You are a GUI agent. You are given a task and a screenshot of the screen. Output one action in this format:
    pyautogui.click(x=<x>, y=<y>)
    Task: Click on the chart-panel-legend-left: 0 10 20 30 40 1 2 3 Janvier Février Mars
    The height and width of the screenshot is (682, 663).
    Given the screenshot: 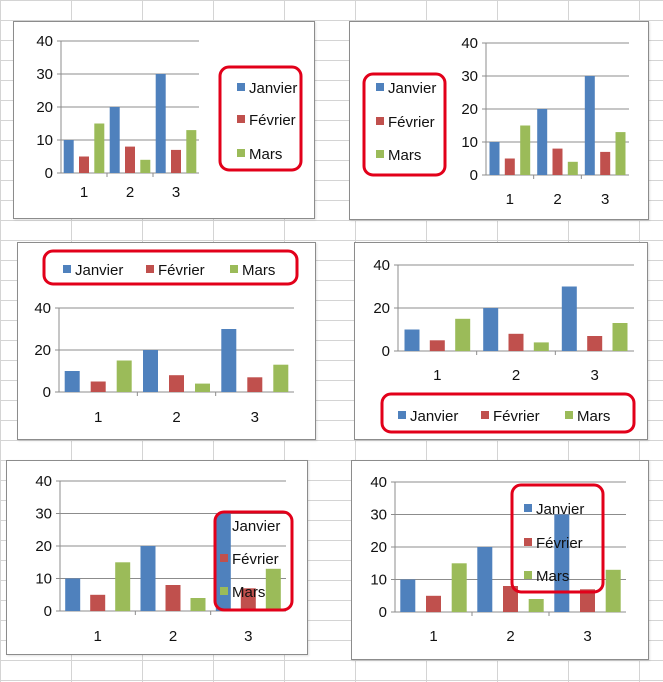 What is the action you would take?
    pyautogui.click(x=499, y=120)
    